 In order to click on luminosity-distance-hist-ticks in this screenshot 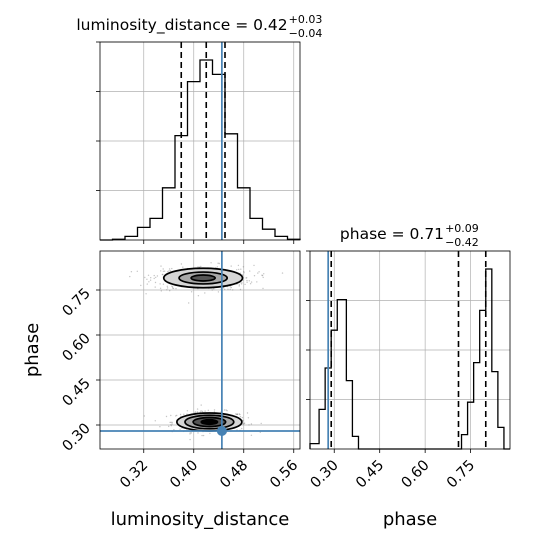, I will do `click(195, 142)`.